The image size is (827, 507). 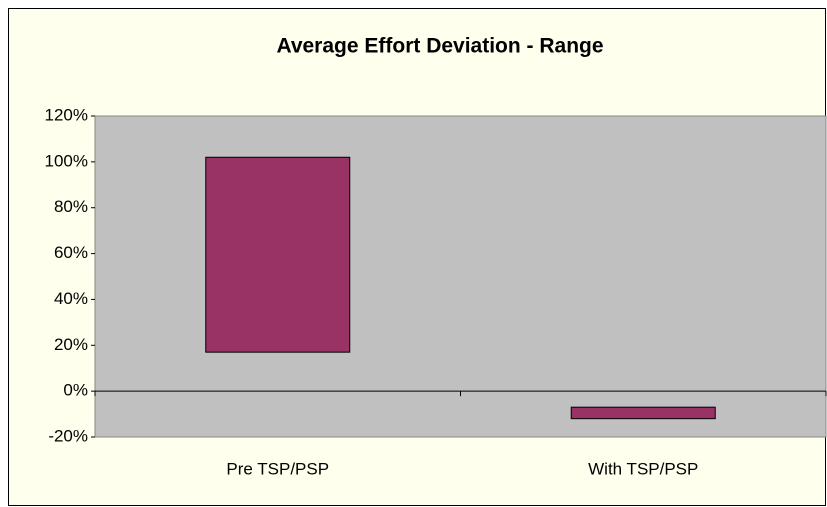 What do you see at coordinates (75, 390) in the screenshot?
I see `y-tick-label: 0%` at bounding box center [75, 390].